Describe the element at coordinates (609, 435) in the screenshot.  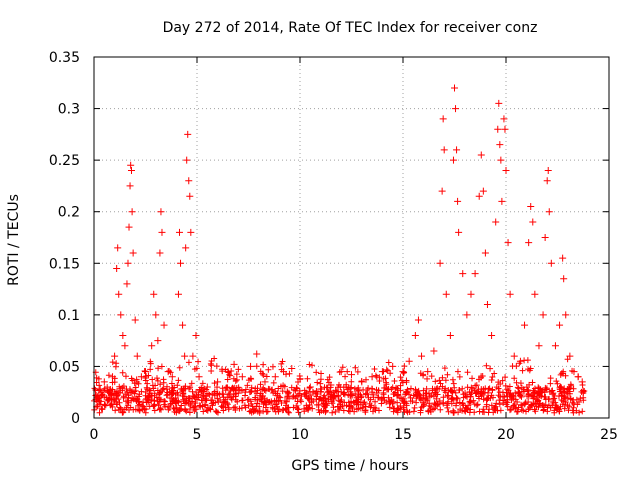
I see `x-tick-label: 25` at that location.